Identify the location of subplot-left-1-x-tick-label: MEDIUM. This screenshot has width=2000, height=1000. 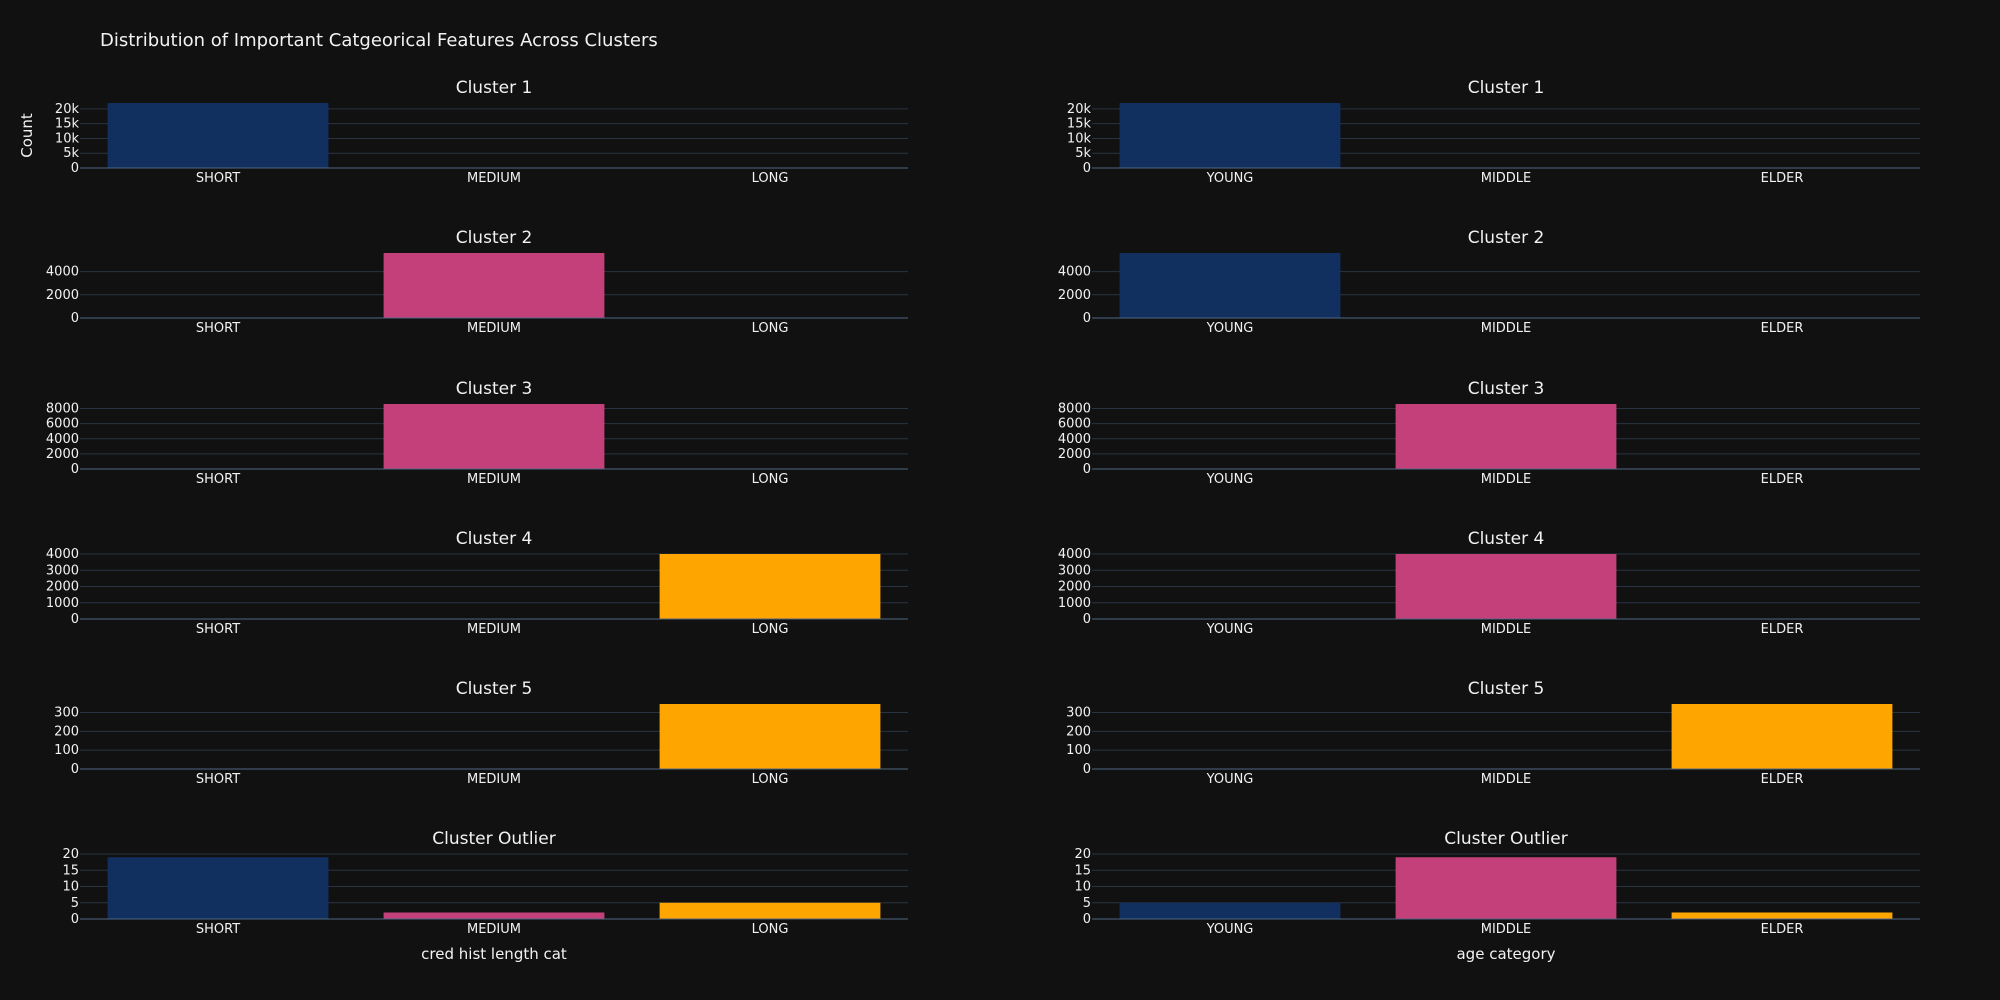
(494, 178).